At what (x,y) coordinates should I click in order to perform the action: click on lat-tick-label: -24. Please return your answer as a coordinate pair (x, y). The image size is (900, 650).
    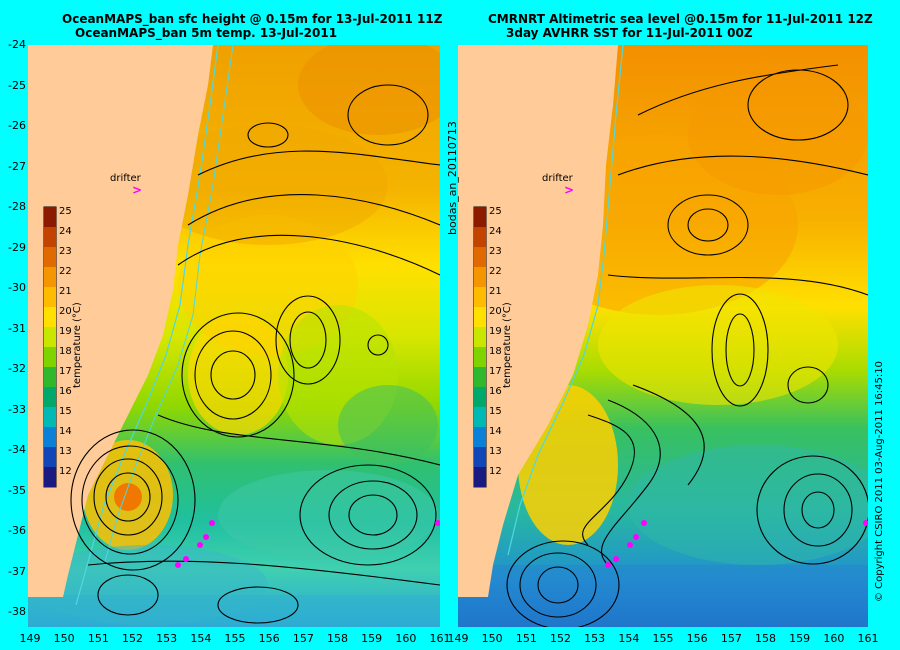
    Looking at the image, I should click on (17, 44).